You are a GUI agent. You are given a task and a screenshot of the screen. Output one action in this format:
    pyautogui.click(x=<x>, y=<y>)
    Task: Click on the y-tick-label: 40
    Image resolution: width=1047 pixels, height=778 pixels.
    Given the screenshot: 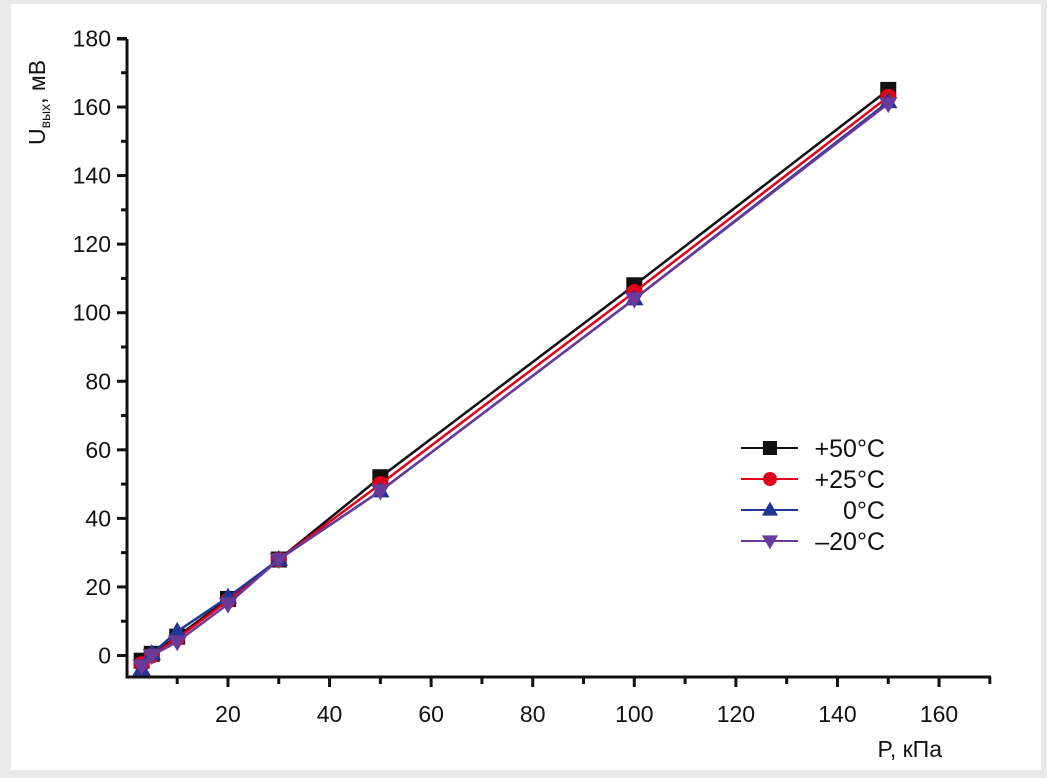 What is the action you would take?
    pyautogui.click(x=98, y=518)
    